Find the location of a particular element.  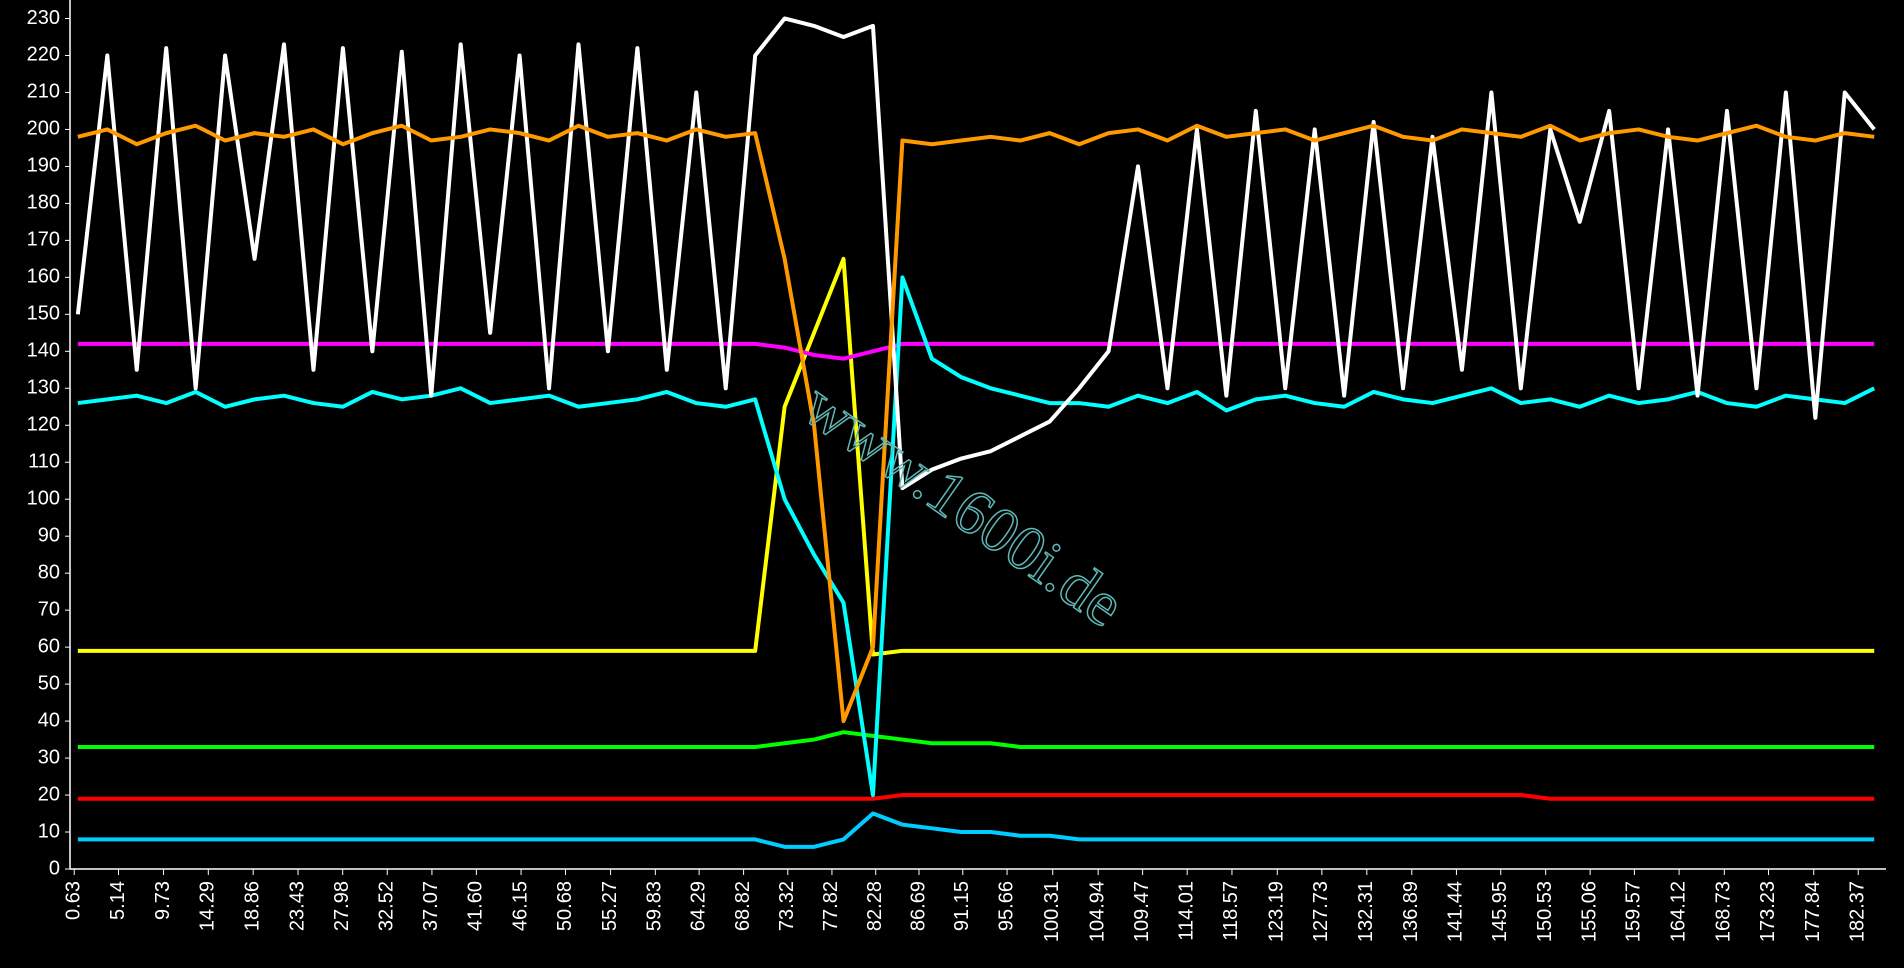

x-tick-label: 37.07 is located at coordinates (431, 906).